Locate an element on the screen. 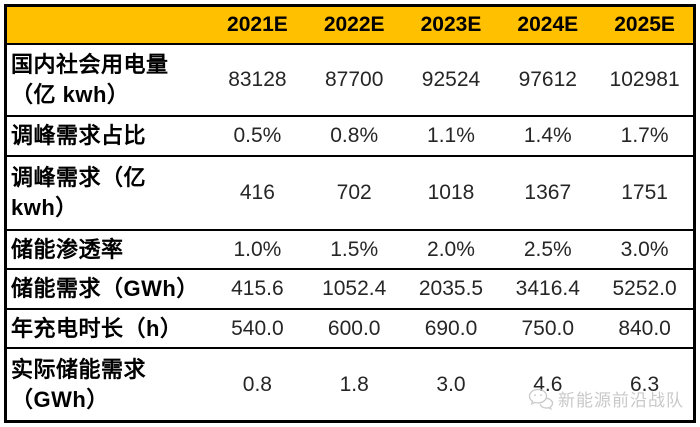 This screenshot has height=427, width=700. cell-value: 5252.0 is located at coordinates (644, 288).